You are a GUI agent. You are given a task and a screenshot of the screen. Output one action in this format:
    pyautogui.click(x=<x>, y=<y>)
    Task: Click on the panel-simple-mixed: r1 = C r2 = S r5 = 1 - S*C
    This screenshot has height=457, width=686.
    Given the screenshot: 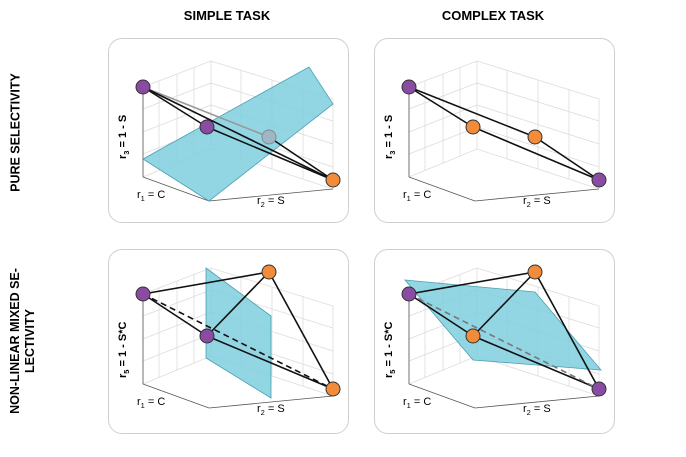 What is the action you would take?
    pyautogui.click(x=228, y=341)
    